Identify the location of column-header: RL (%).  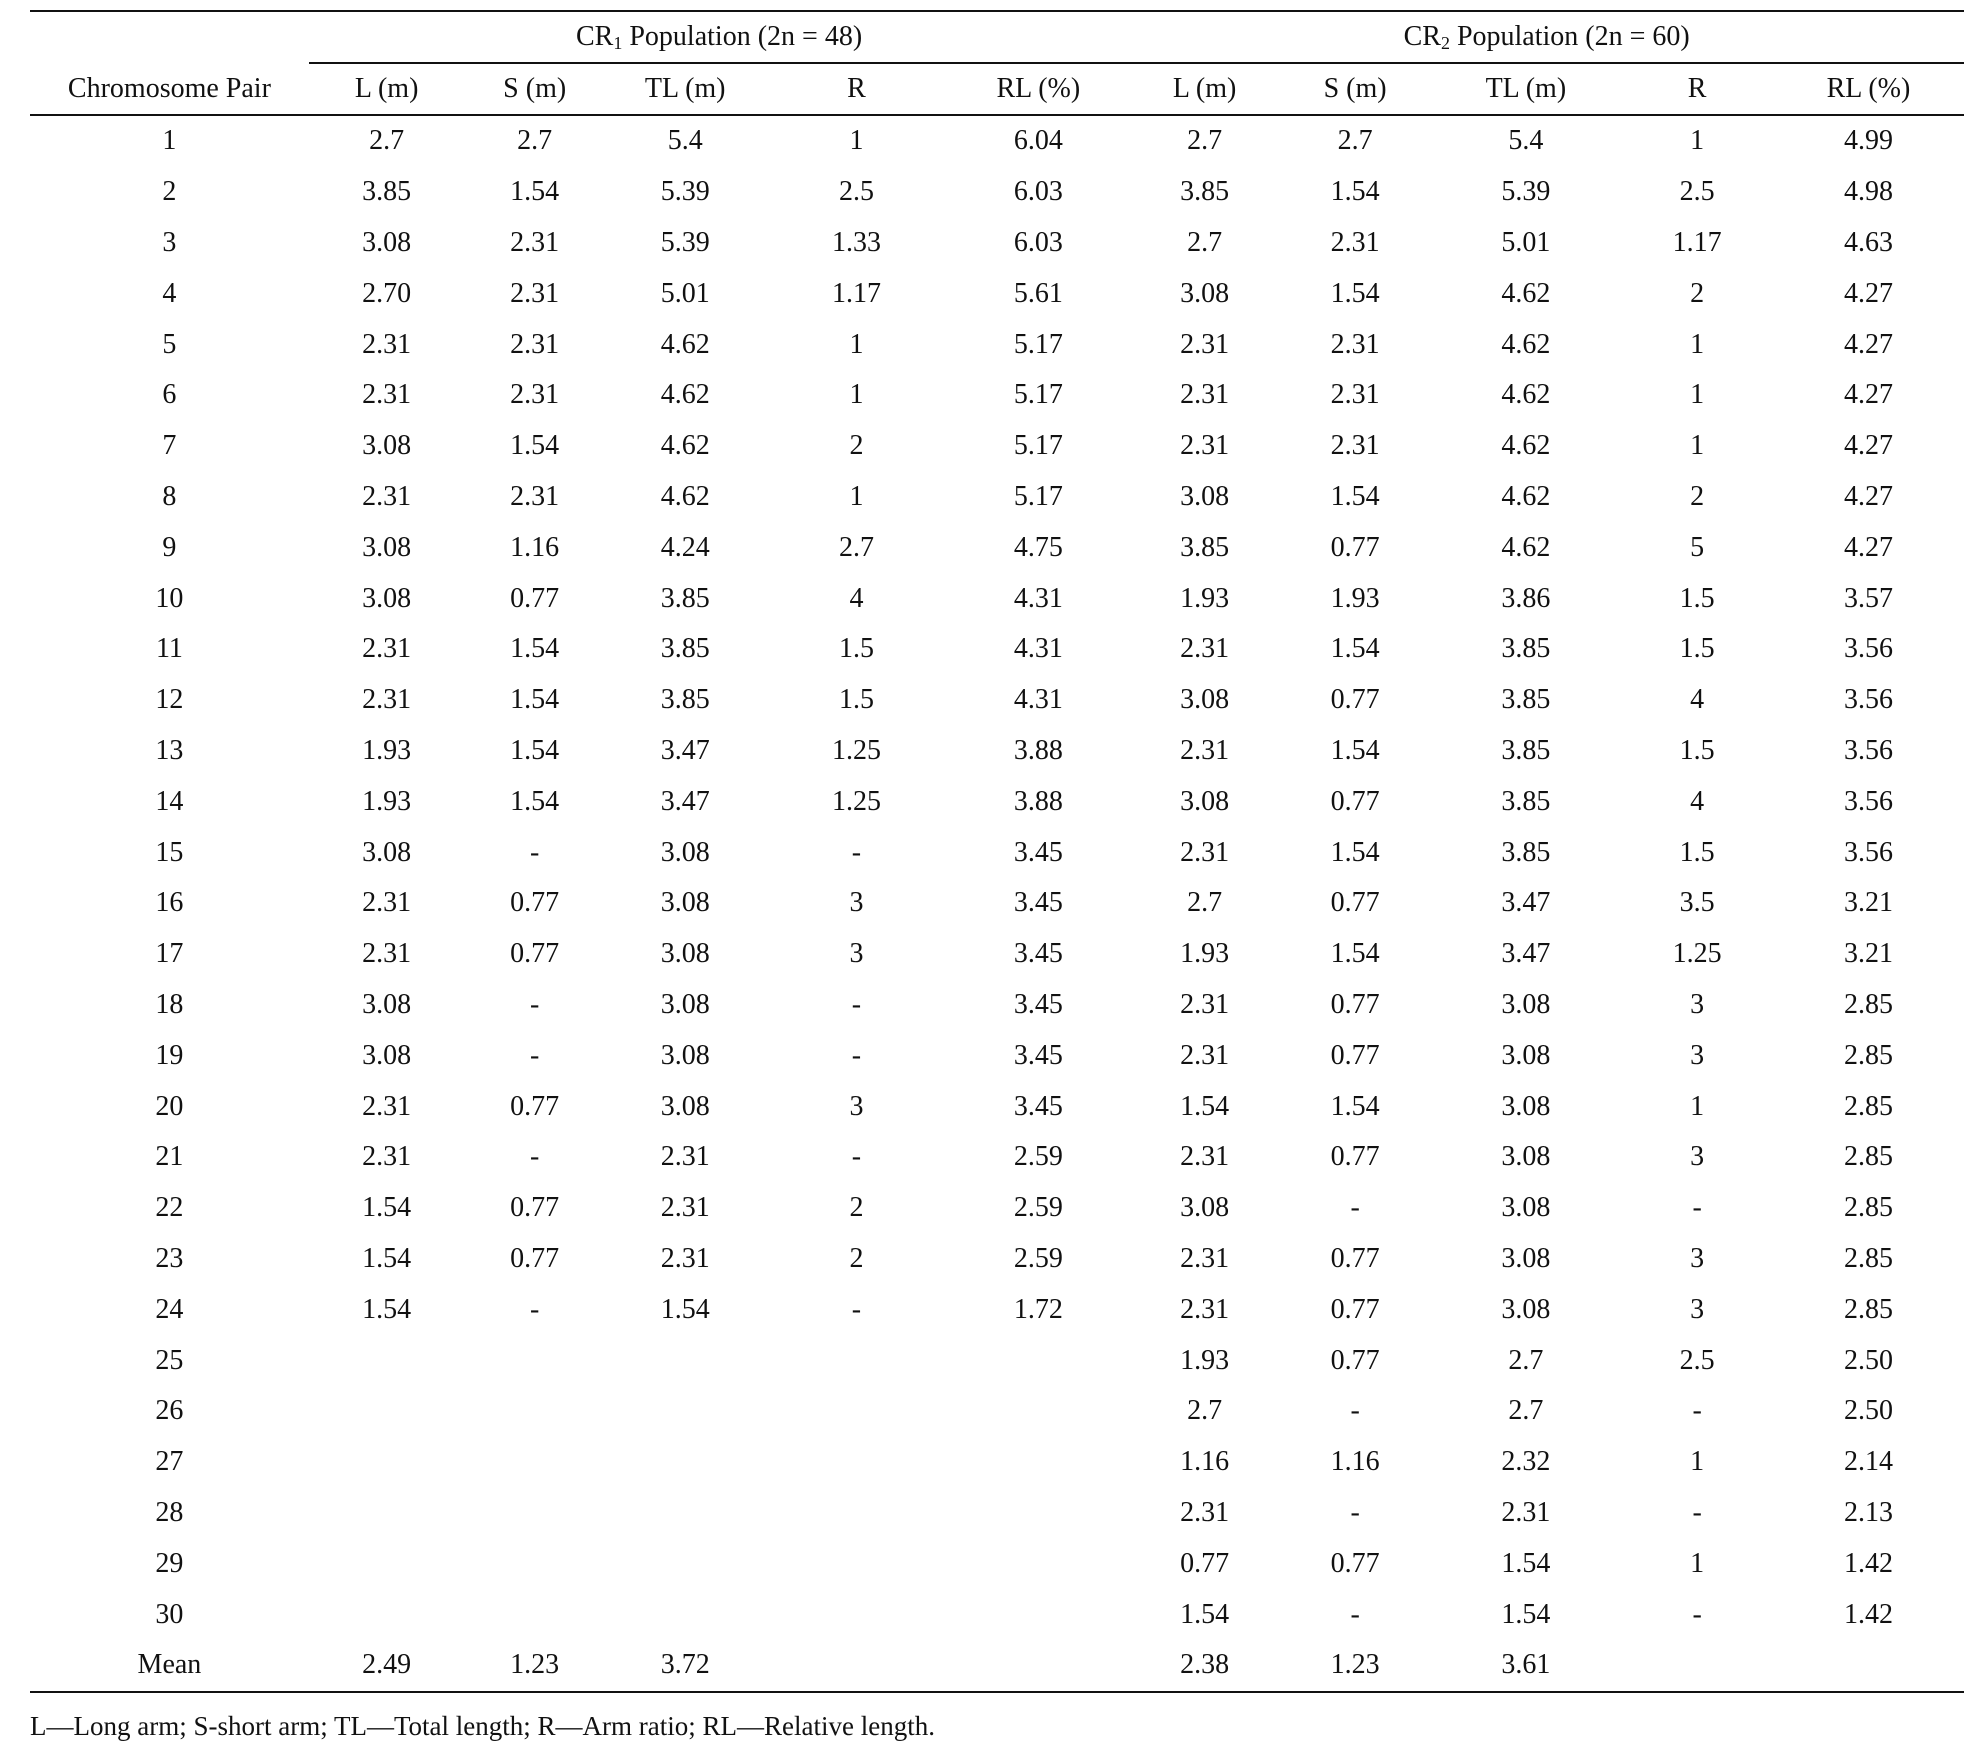
(1868, 89).